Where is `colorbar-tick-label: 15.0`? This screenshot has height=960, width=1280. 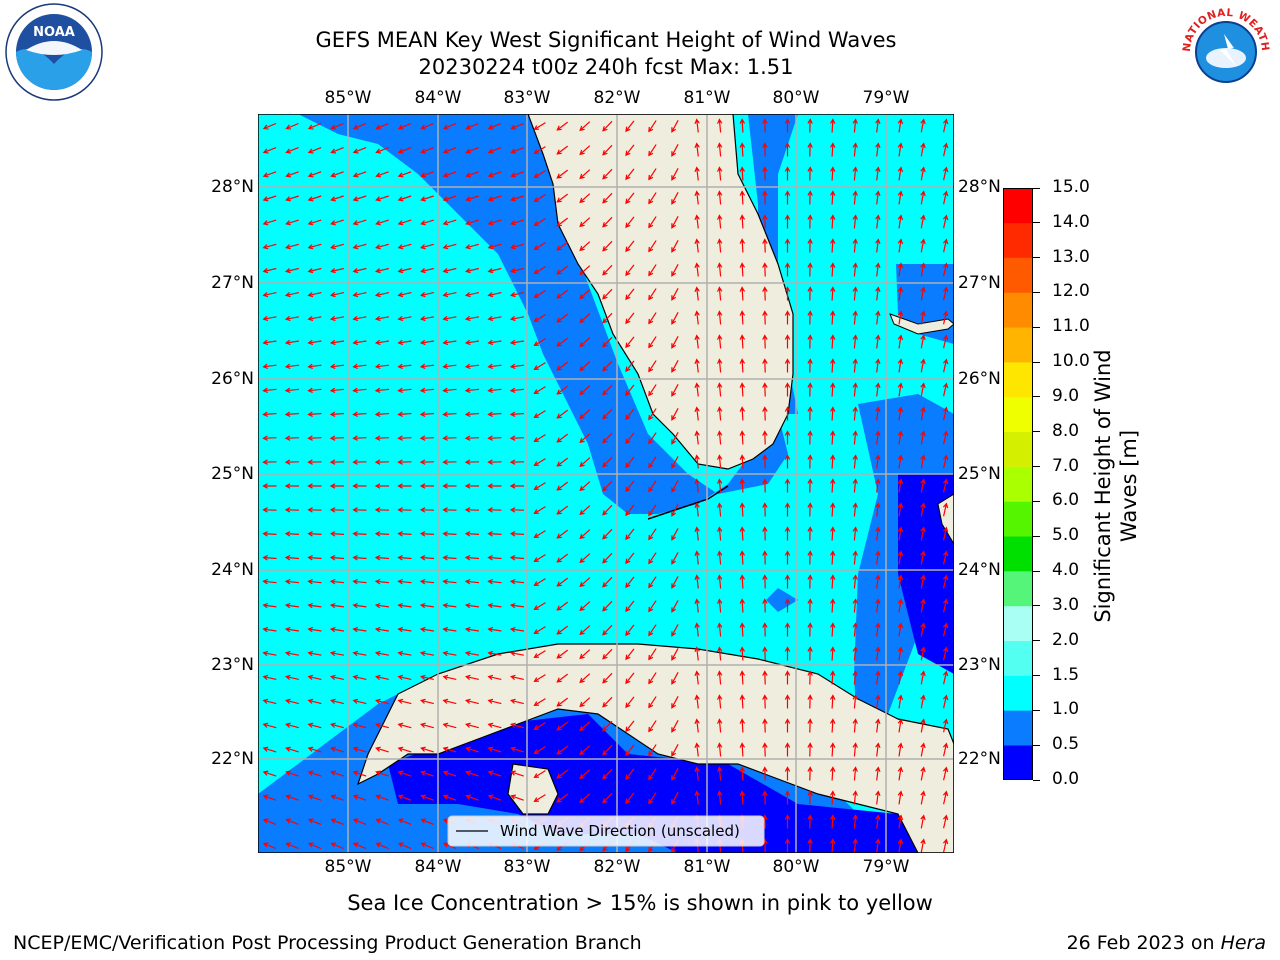
colorbar-tick-label: 15.0 is located at coordinates (1071, 187).